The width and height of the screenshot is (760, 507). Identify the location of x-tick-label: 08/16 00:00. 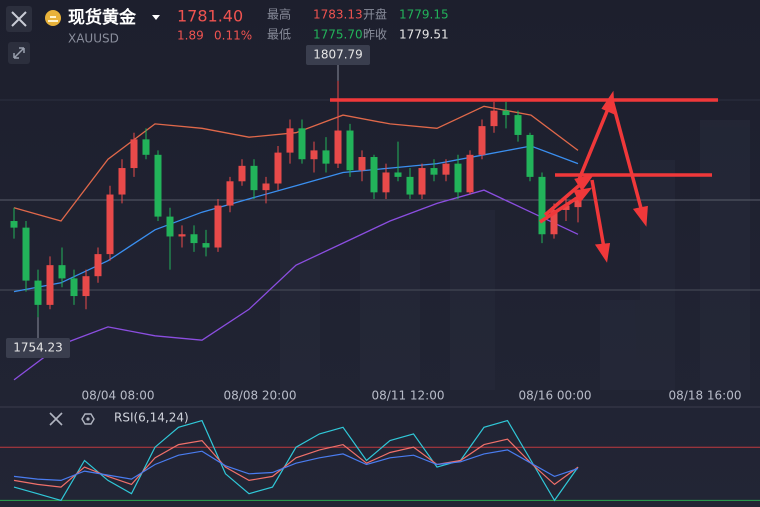
(555, 396).